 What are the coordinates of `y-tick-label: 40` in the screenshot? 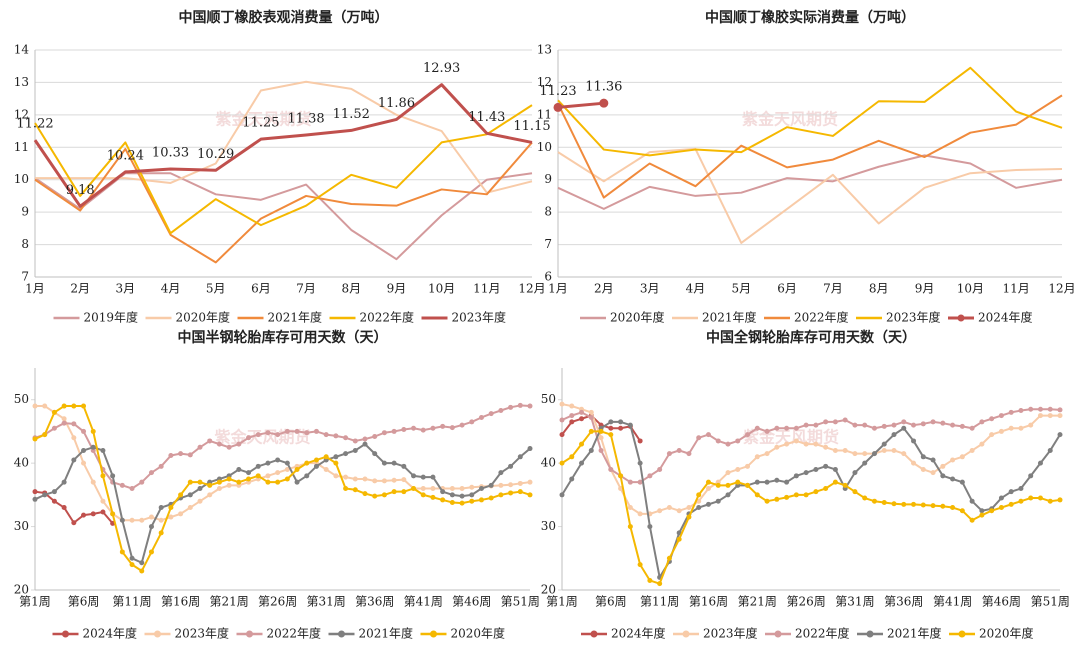 It's located at (548, 463).